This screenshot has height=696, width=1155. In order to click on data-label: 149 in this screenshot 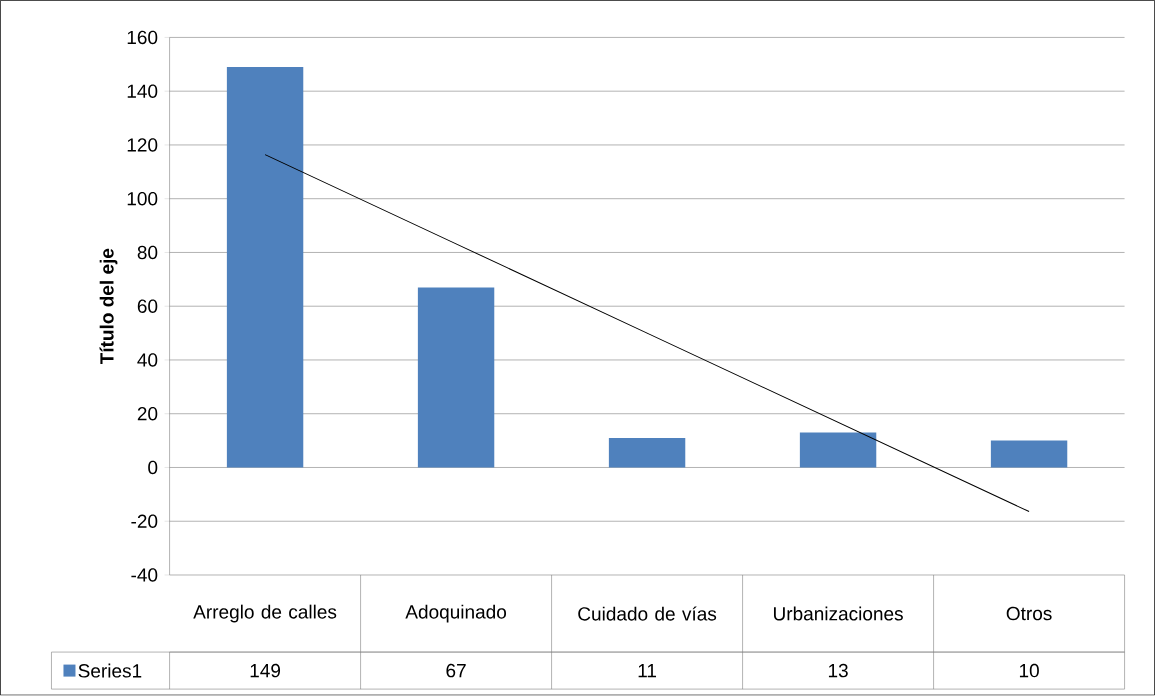, I will do `click(265, 671)`.